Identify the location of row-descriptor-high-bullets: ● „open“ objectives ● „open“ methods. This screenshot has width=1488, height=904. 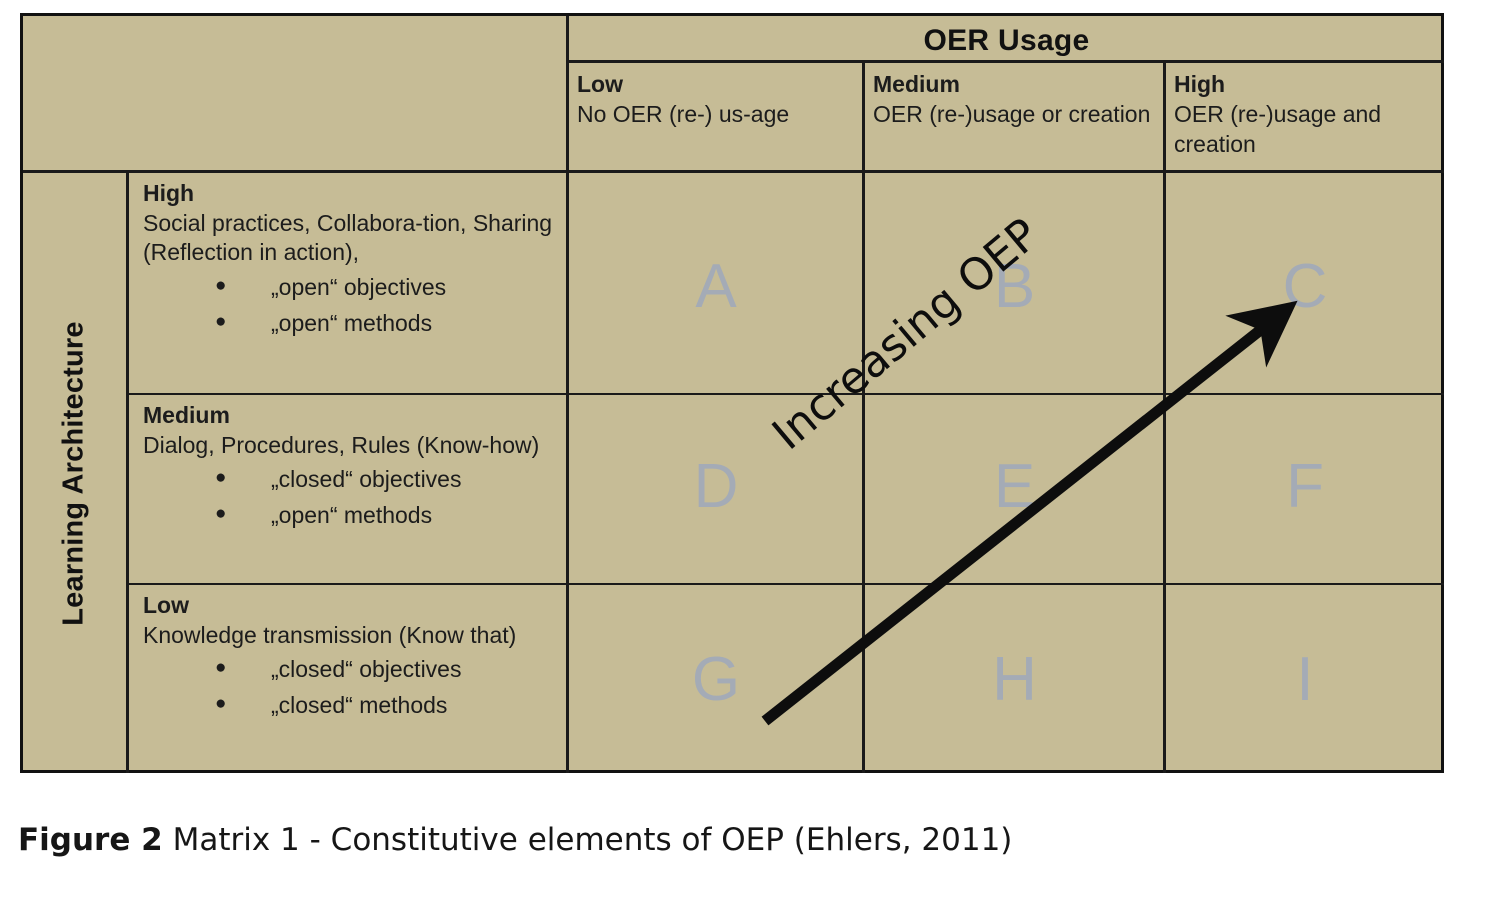
(354, 305).